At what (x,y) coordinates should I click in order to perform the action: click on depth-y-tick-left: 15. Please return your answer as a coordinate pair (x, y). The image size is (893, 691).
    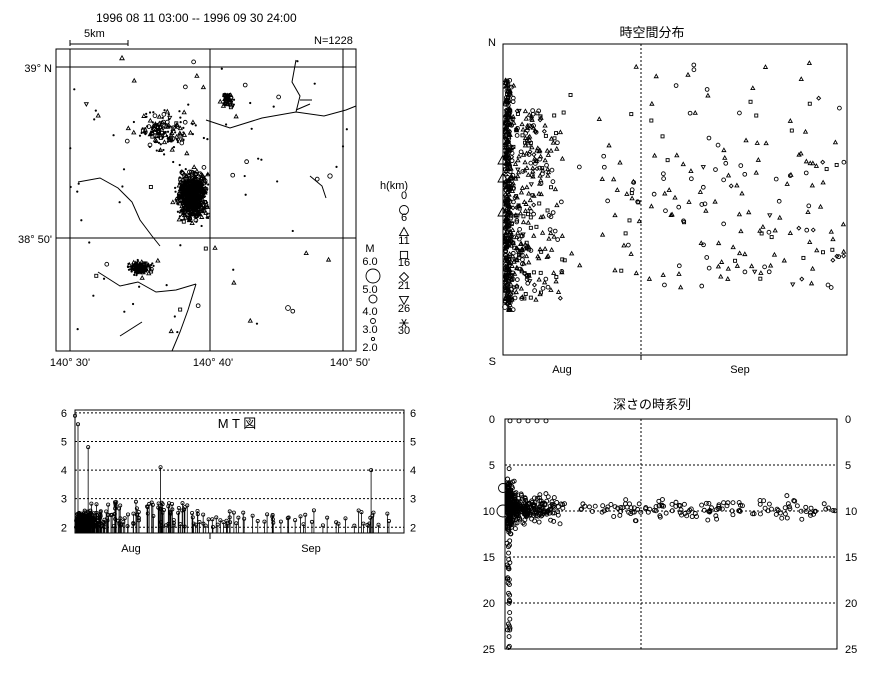
    Looking at the image, I should click on (489, 558).